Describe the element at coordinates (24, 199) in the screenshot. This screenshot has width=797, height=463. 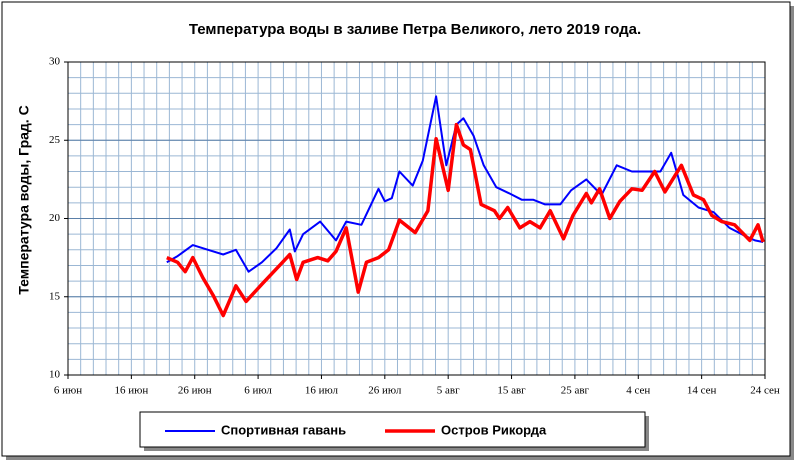
I see `y-axis-label: Температура воды, Град. С` at that location.